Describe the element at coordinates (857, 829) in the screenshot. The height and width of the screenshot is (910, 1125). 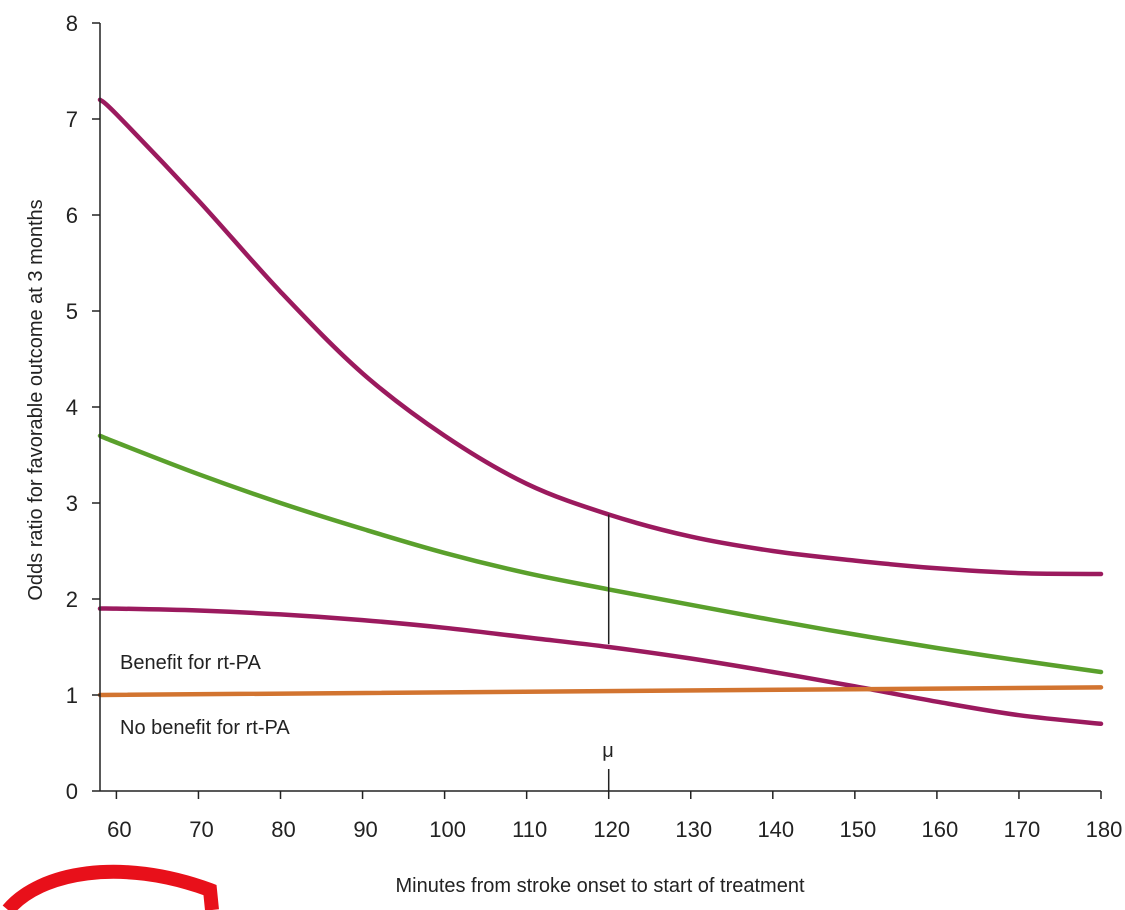
I see `x-tick-label: 150` at that location.